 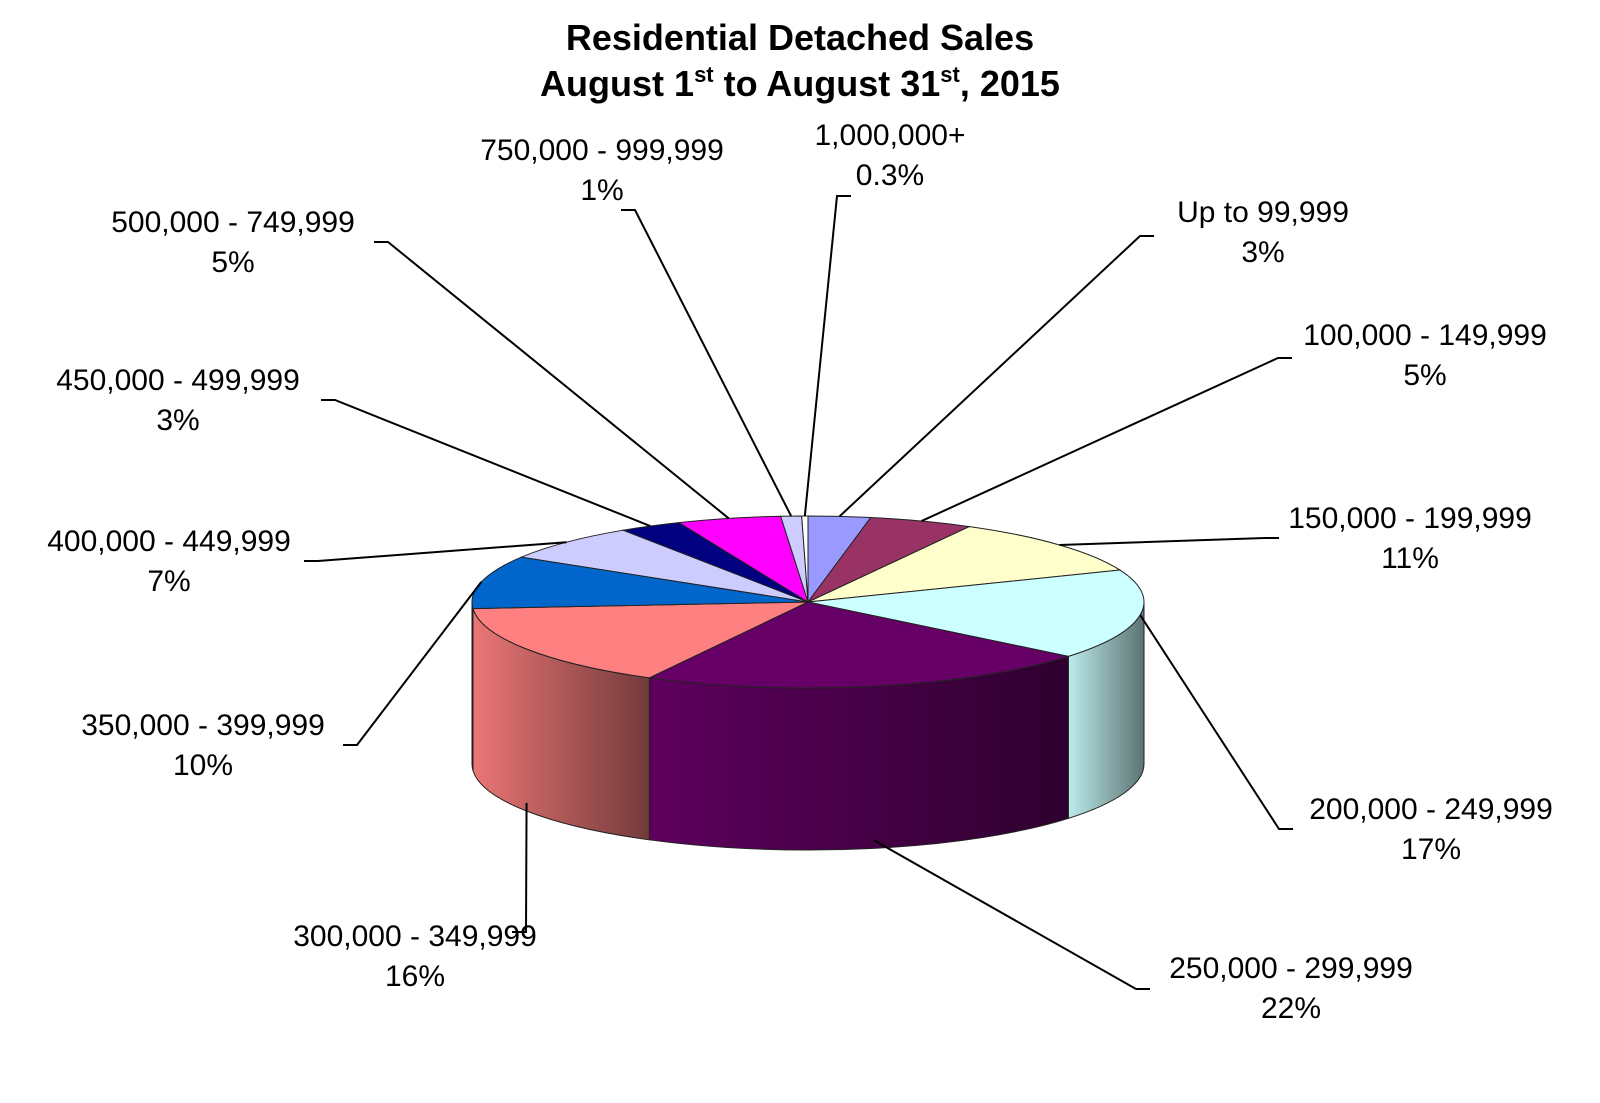 I want to click on slice-label-8: 450,000 - 499,999, so click(x=178, y=380).